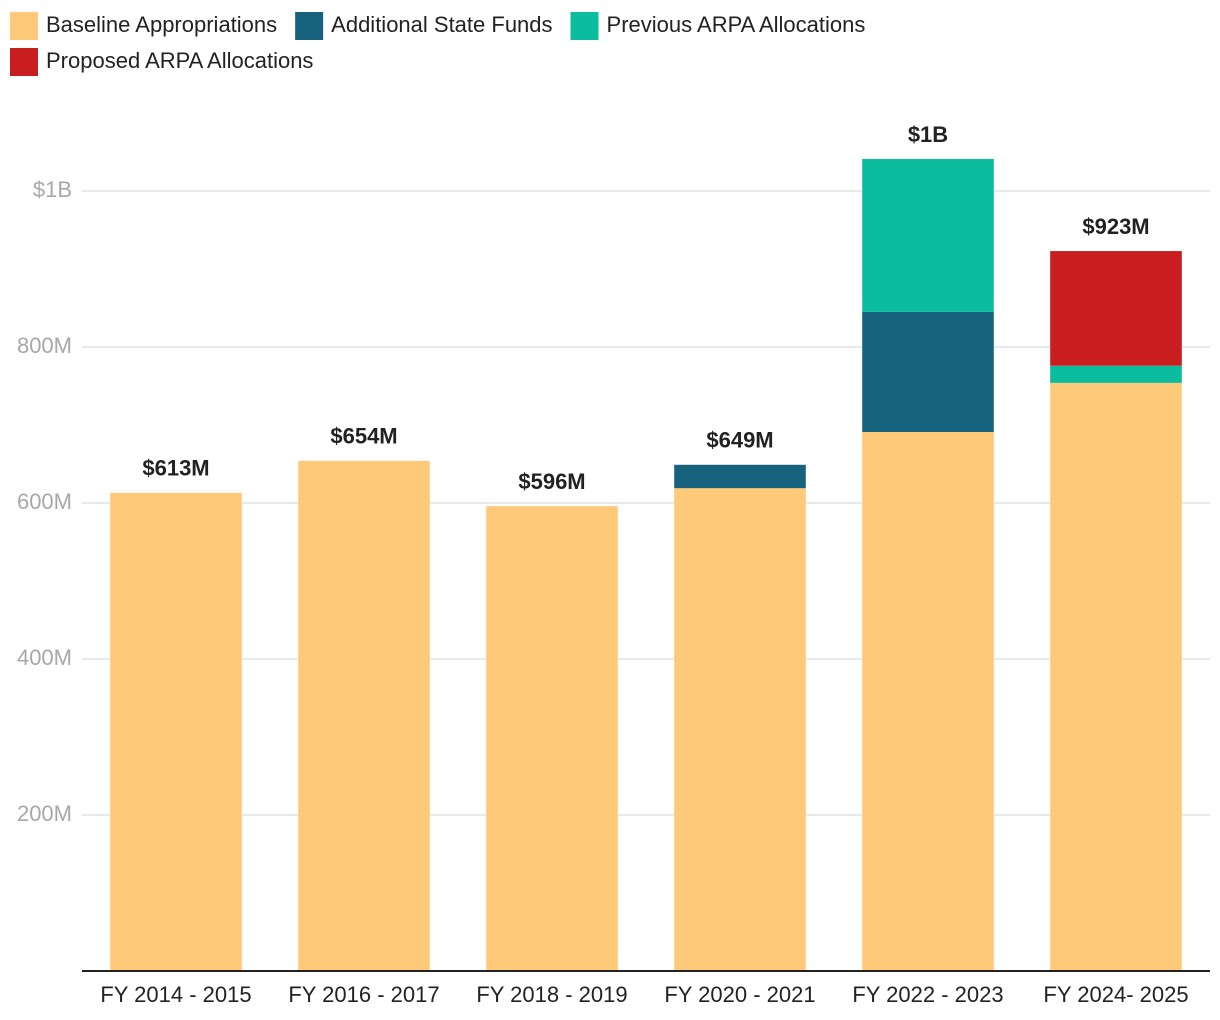 The image size is (1220, 1020). I want to click on x-tick-label: FY 2024- 2025, so click(1115, 994).